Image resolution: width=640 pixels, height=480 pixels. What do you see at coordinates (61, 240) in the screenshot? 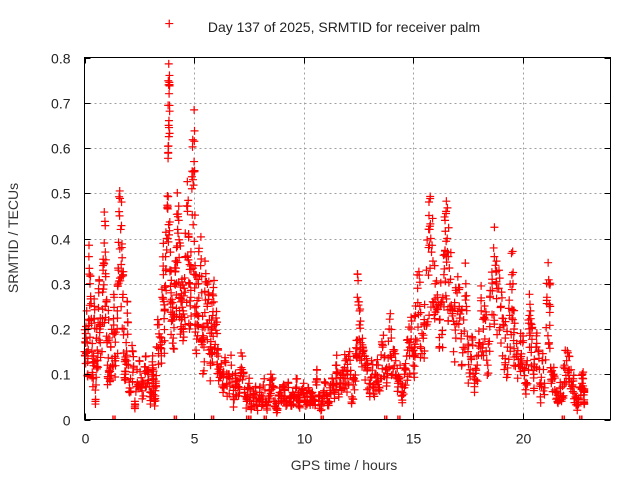
I see `y-tick-label: 0.4` at bounding box center [61, 240].